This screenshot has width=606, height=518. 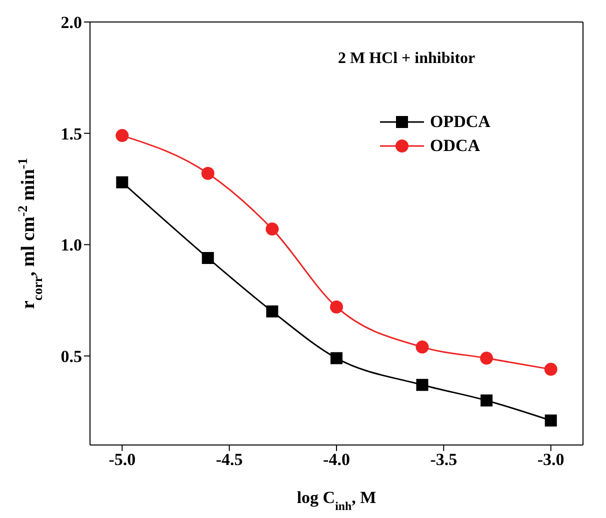 What do you see at coordinates (407, 59) in the screenshot?
I see `annotation: 2 M HCl + inhibitor` at bounding box center [407, 59].